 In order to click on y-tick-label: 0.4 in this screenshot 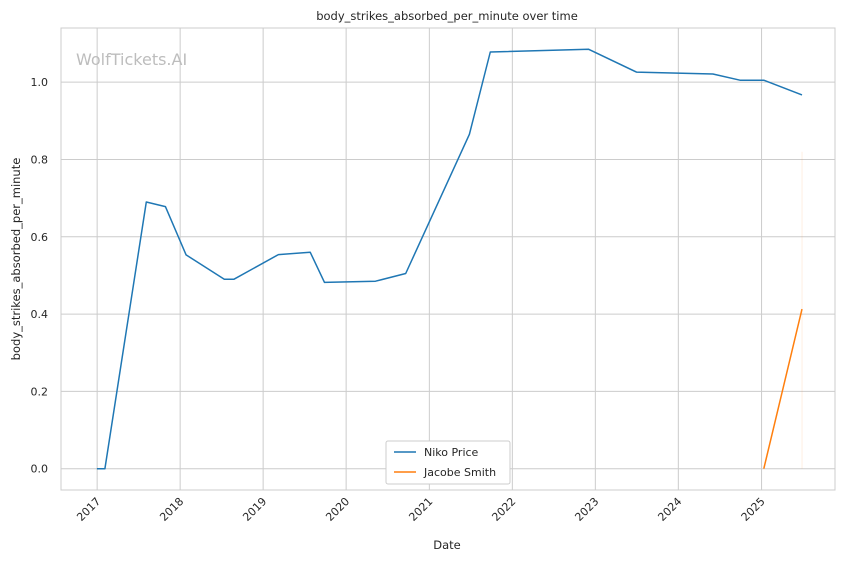, I will do `click(40, 314)`.